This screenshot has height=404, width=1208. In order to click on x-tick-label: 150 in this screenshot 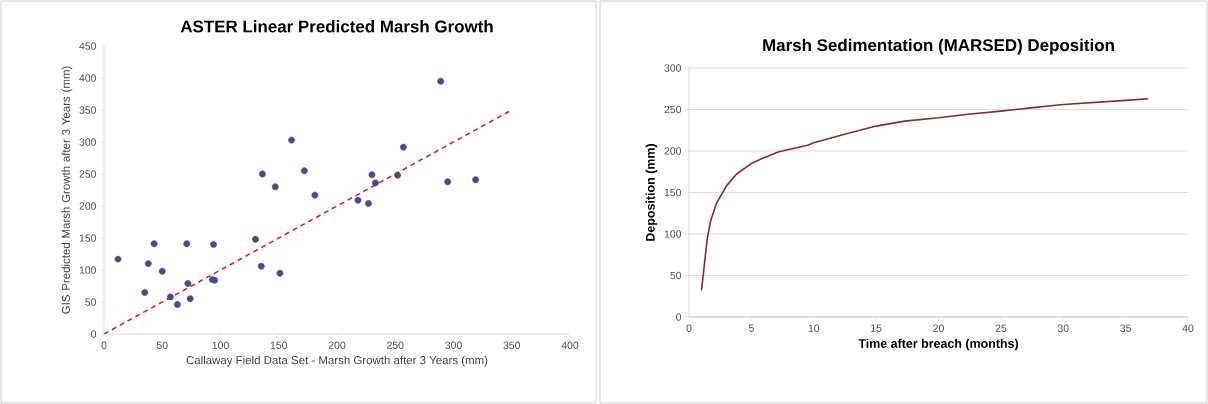, I will do `click(279, 345)`.